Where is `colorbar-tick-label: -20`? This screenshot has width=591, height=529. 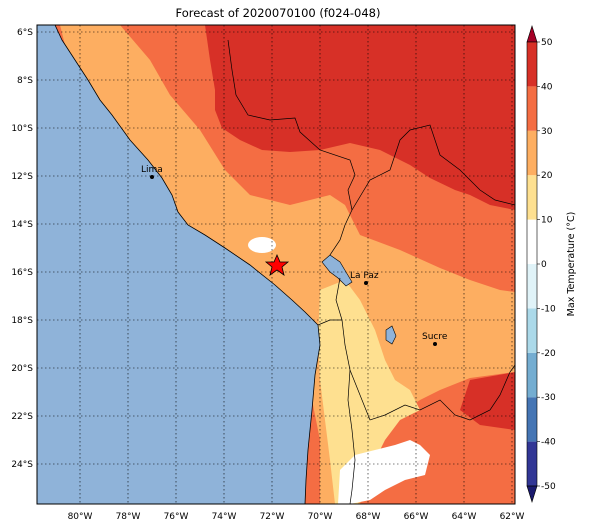 colorbar-tick-label: -20 is located at coordinates (548, 354).